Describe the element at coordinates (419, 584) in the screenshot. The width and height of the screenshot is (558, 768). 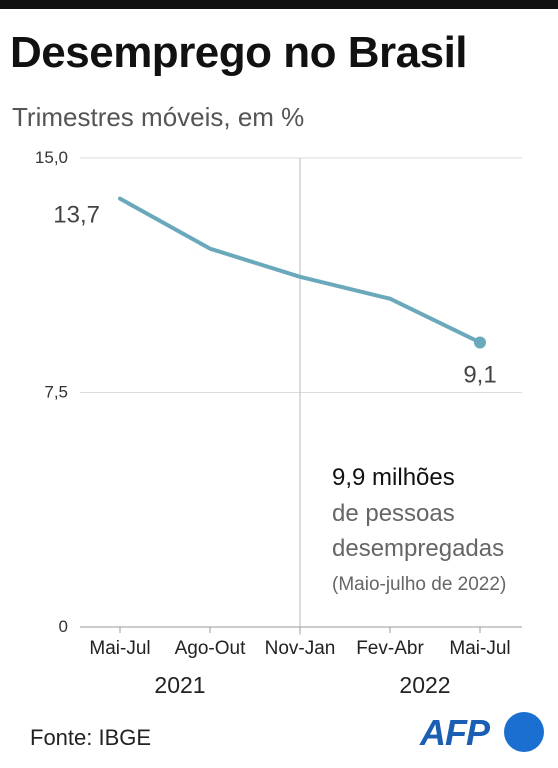
I see `annotation-line: (Maio-julho de 2022)` at that location.